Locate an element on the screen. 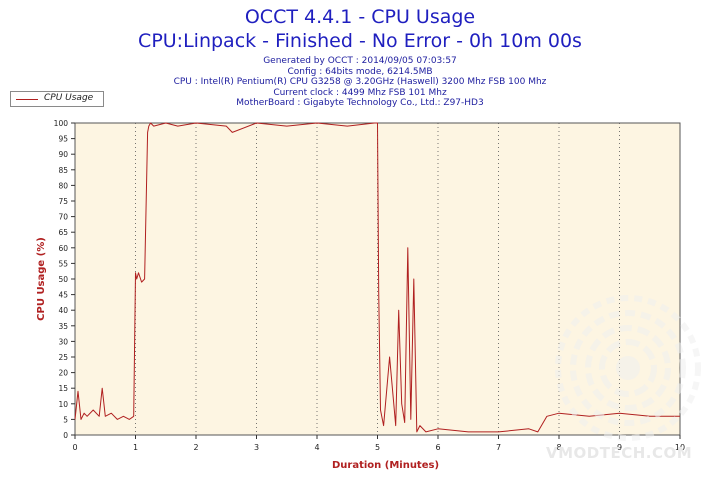 The height and width of the screenshot is (480, 720). y-tick-label: 45 is located at coordinates (63, 295).